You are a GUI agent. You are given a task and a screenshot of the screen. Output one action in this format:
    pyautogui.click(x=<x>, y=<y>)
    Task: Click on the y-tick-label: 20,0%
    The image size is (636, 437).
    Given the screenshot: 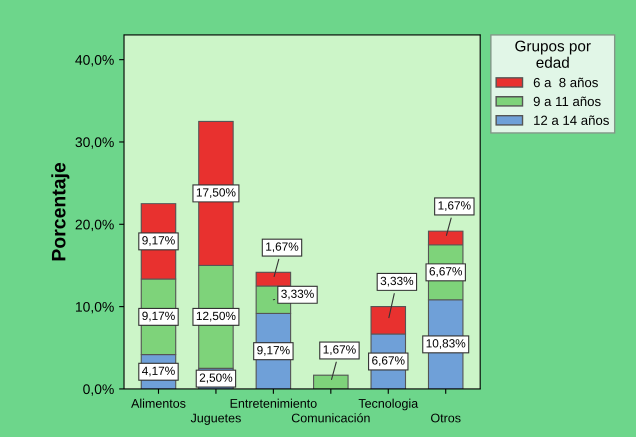 What is the action you would take?
    pyautogui.click(x=95, y=226)
    